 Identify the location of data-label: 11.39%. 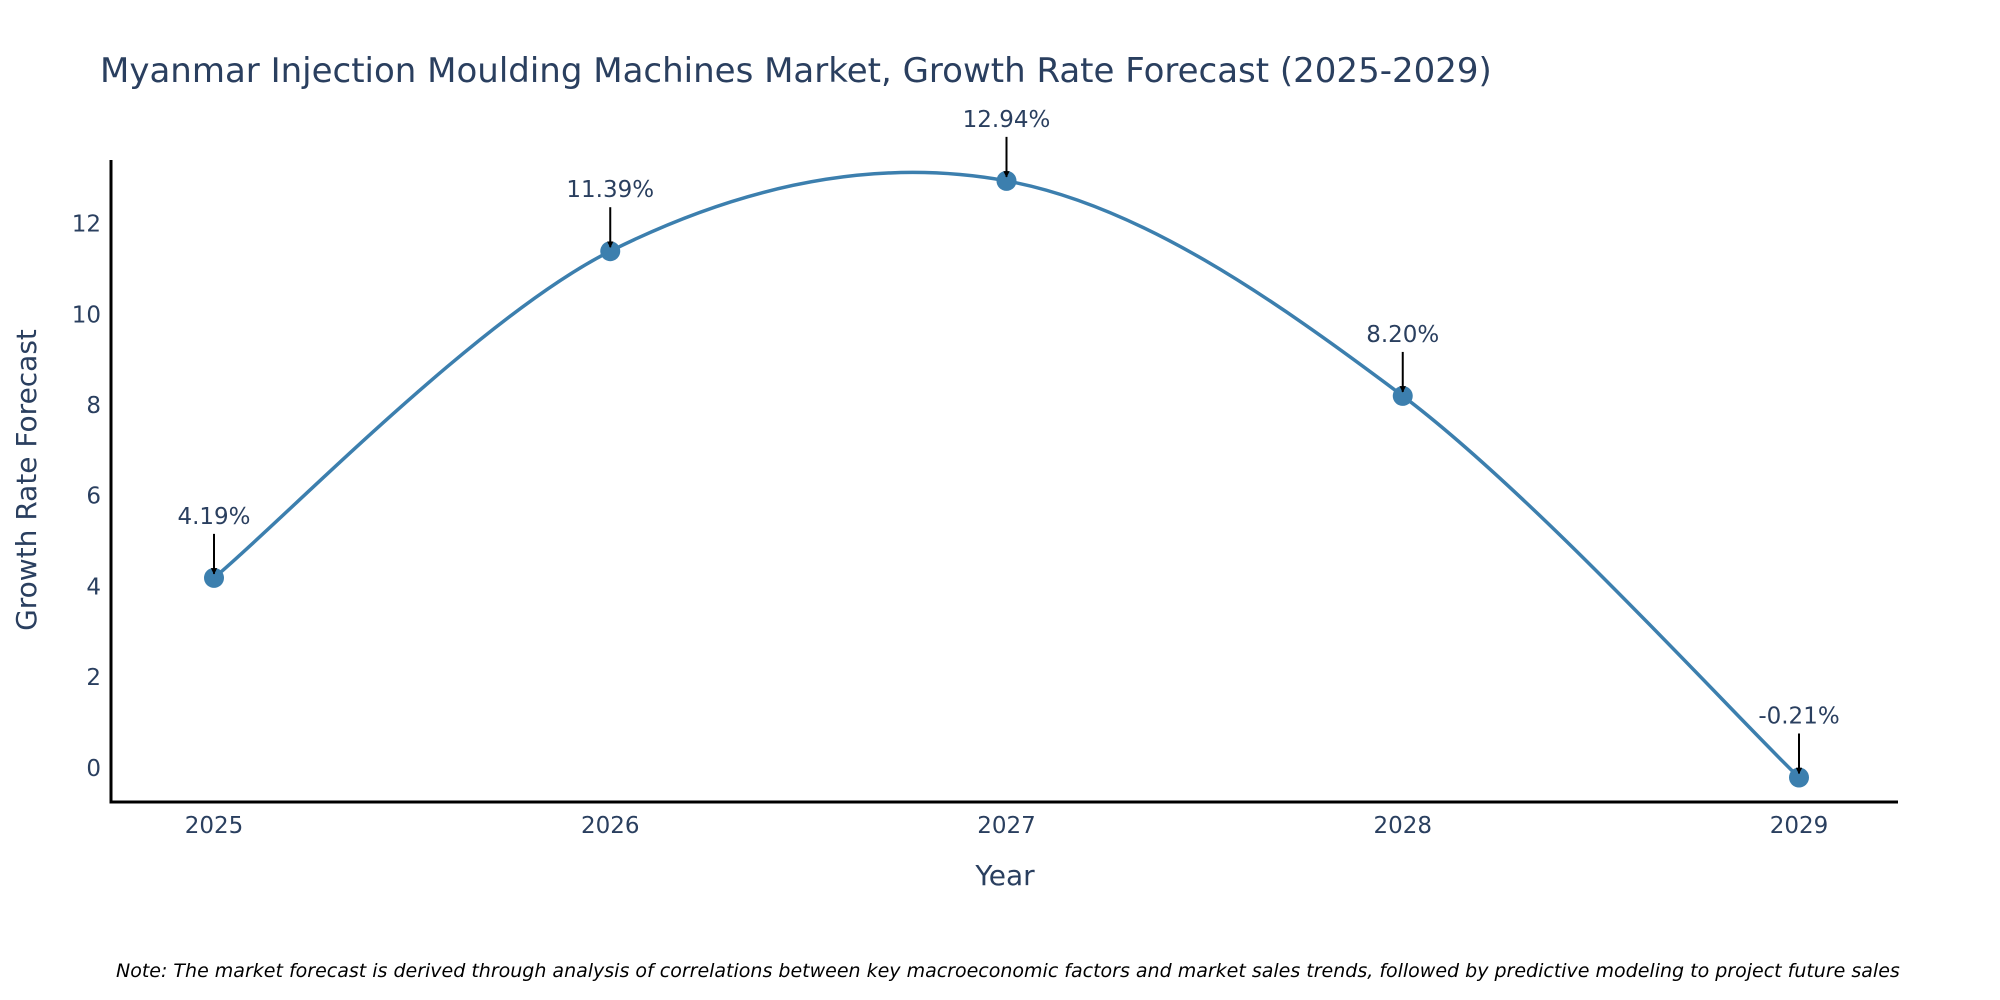
(610, 190).